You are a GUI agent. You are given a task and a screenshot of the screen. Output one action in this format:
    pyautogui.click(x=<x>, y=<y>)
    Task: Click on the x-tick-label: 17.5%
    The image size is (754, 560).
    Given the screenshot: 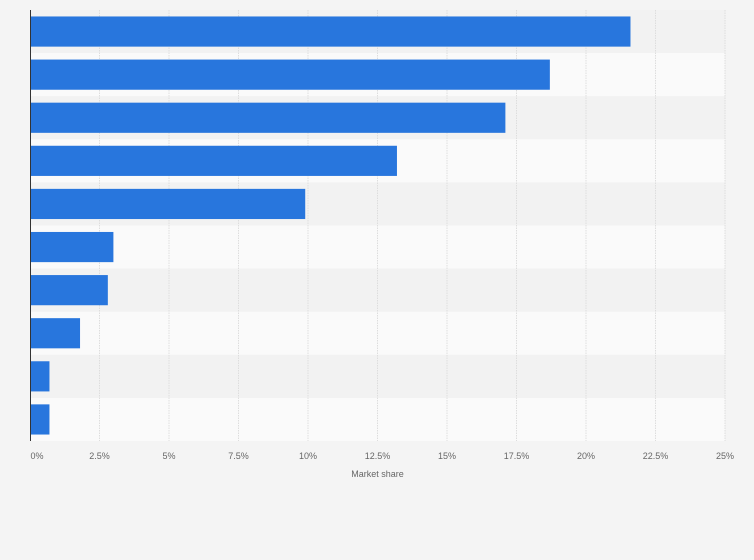 What is the action you would take?
    pyautogui.click(x=517, y=456)
    